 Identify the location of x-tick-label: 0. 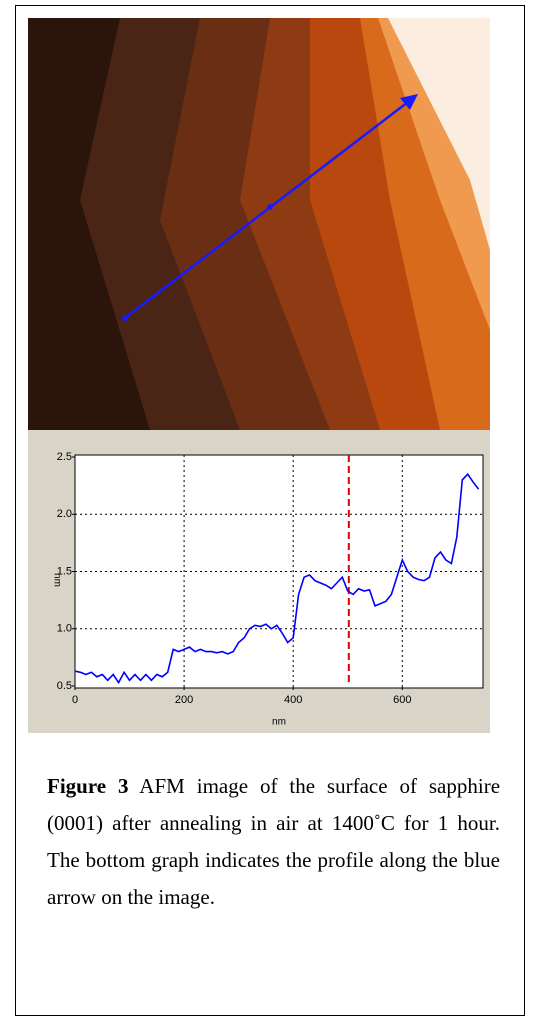
(75, 700).